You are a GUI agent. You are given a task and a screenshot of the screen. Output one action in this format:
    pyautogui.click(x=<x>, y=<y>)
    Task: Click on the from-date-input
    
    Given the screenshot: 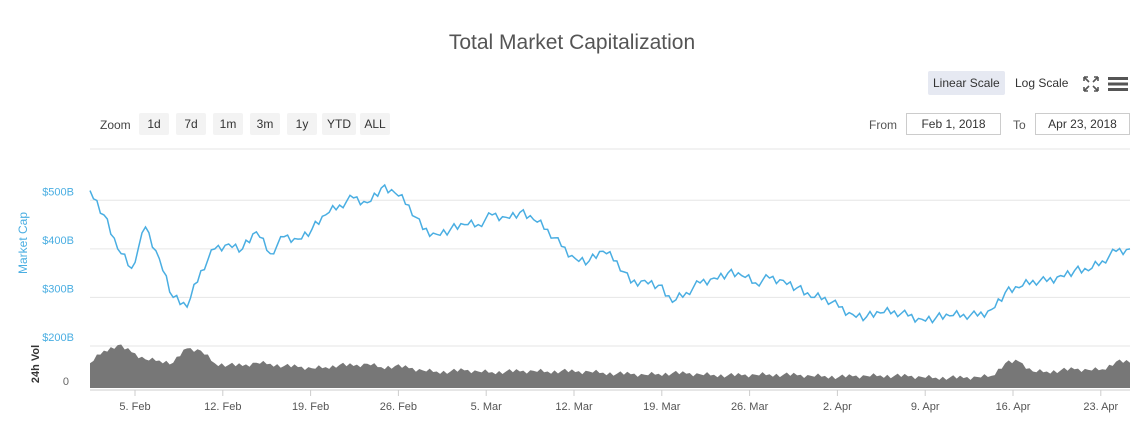 What is the action you would take?
    pyautogui.click(x=953, y=124)
    